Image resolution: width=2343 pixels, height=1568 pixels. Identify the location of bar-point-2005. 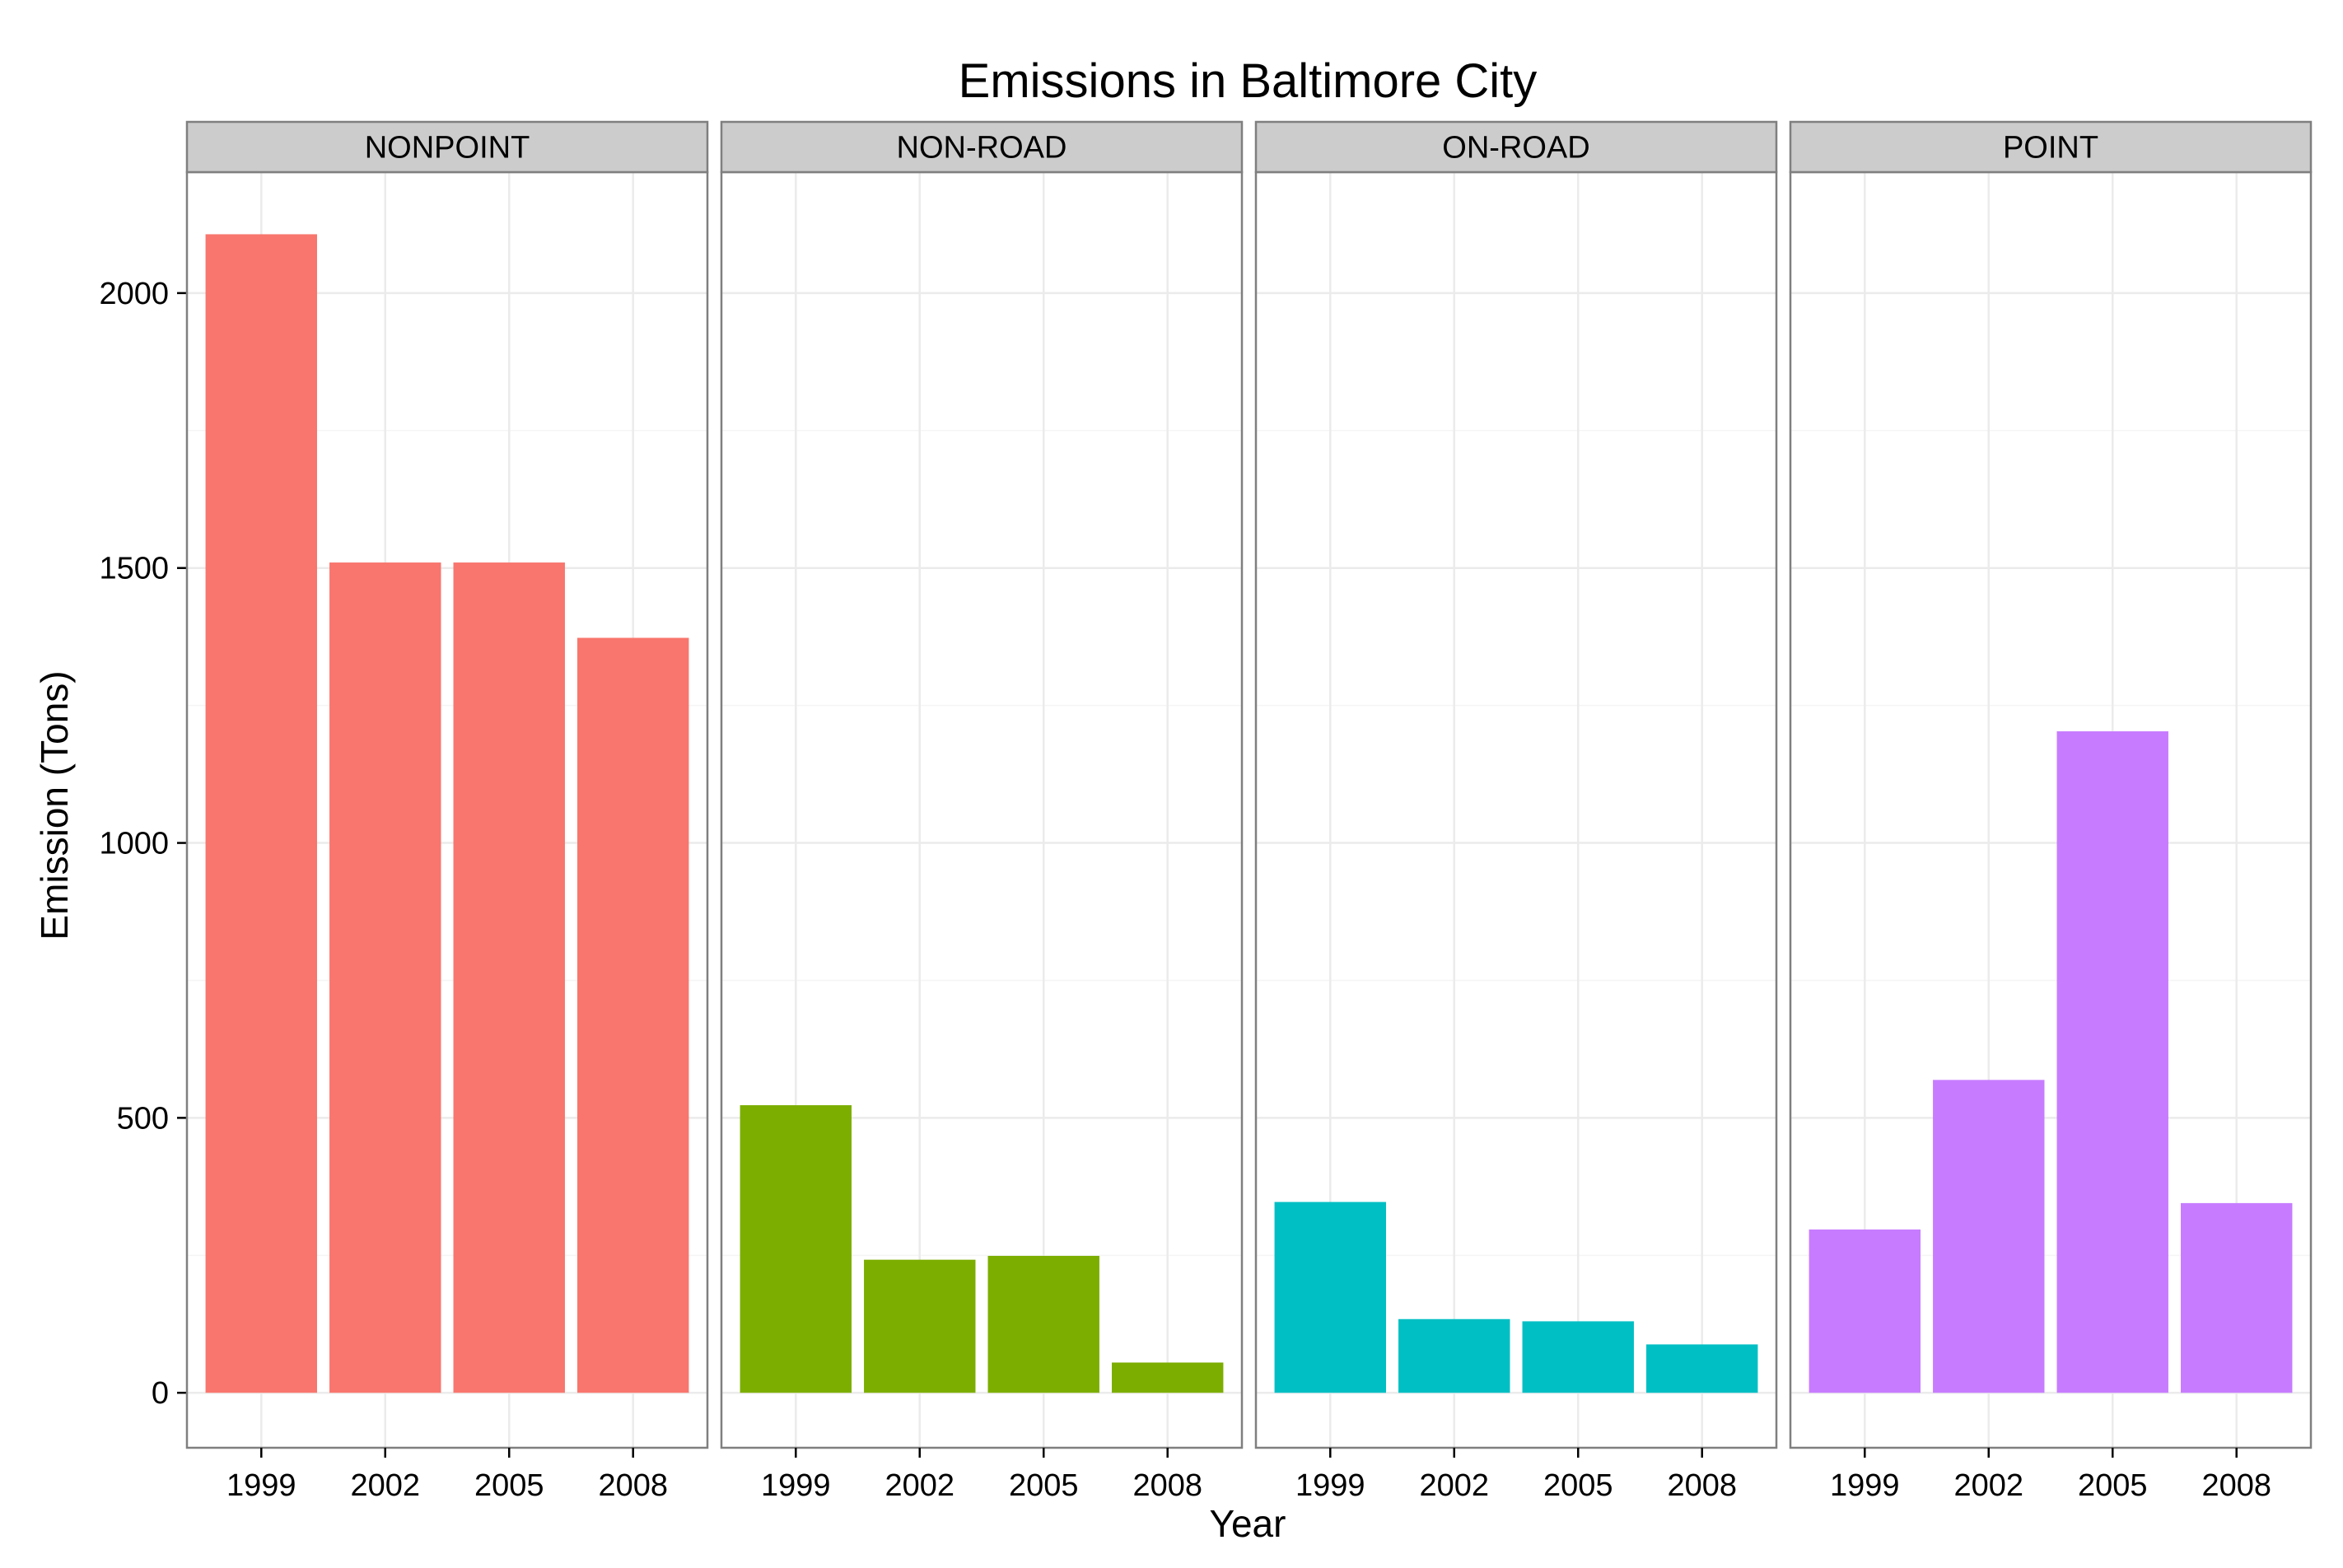
(2112, 1062).